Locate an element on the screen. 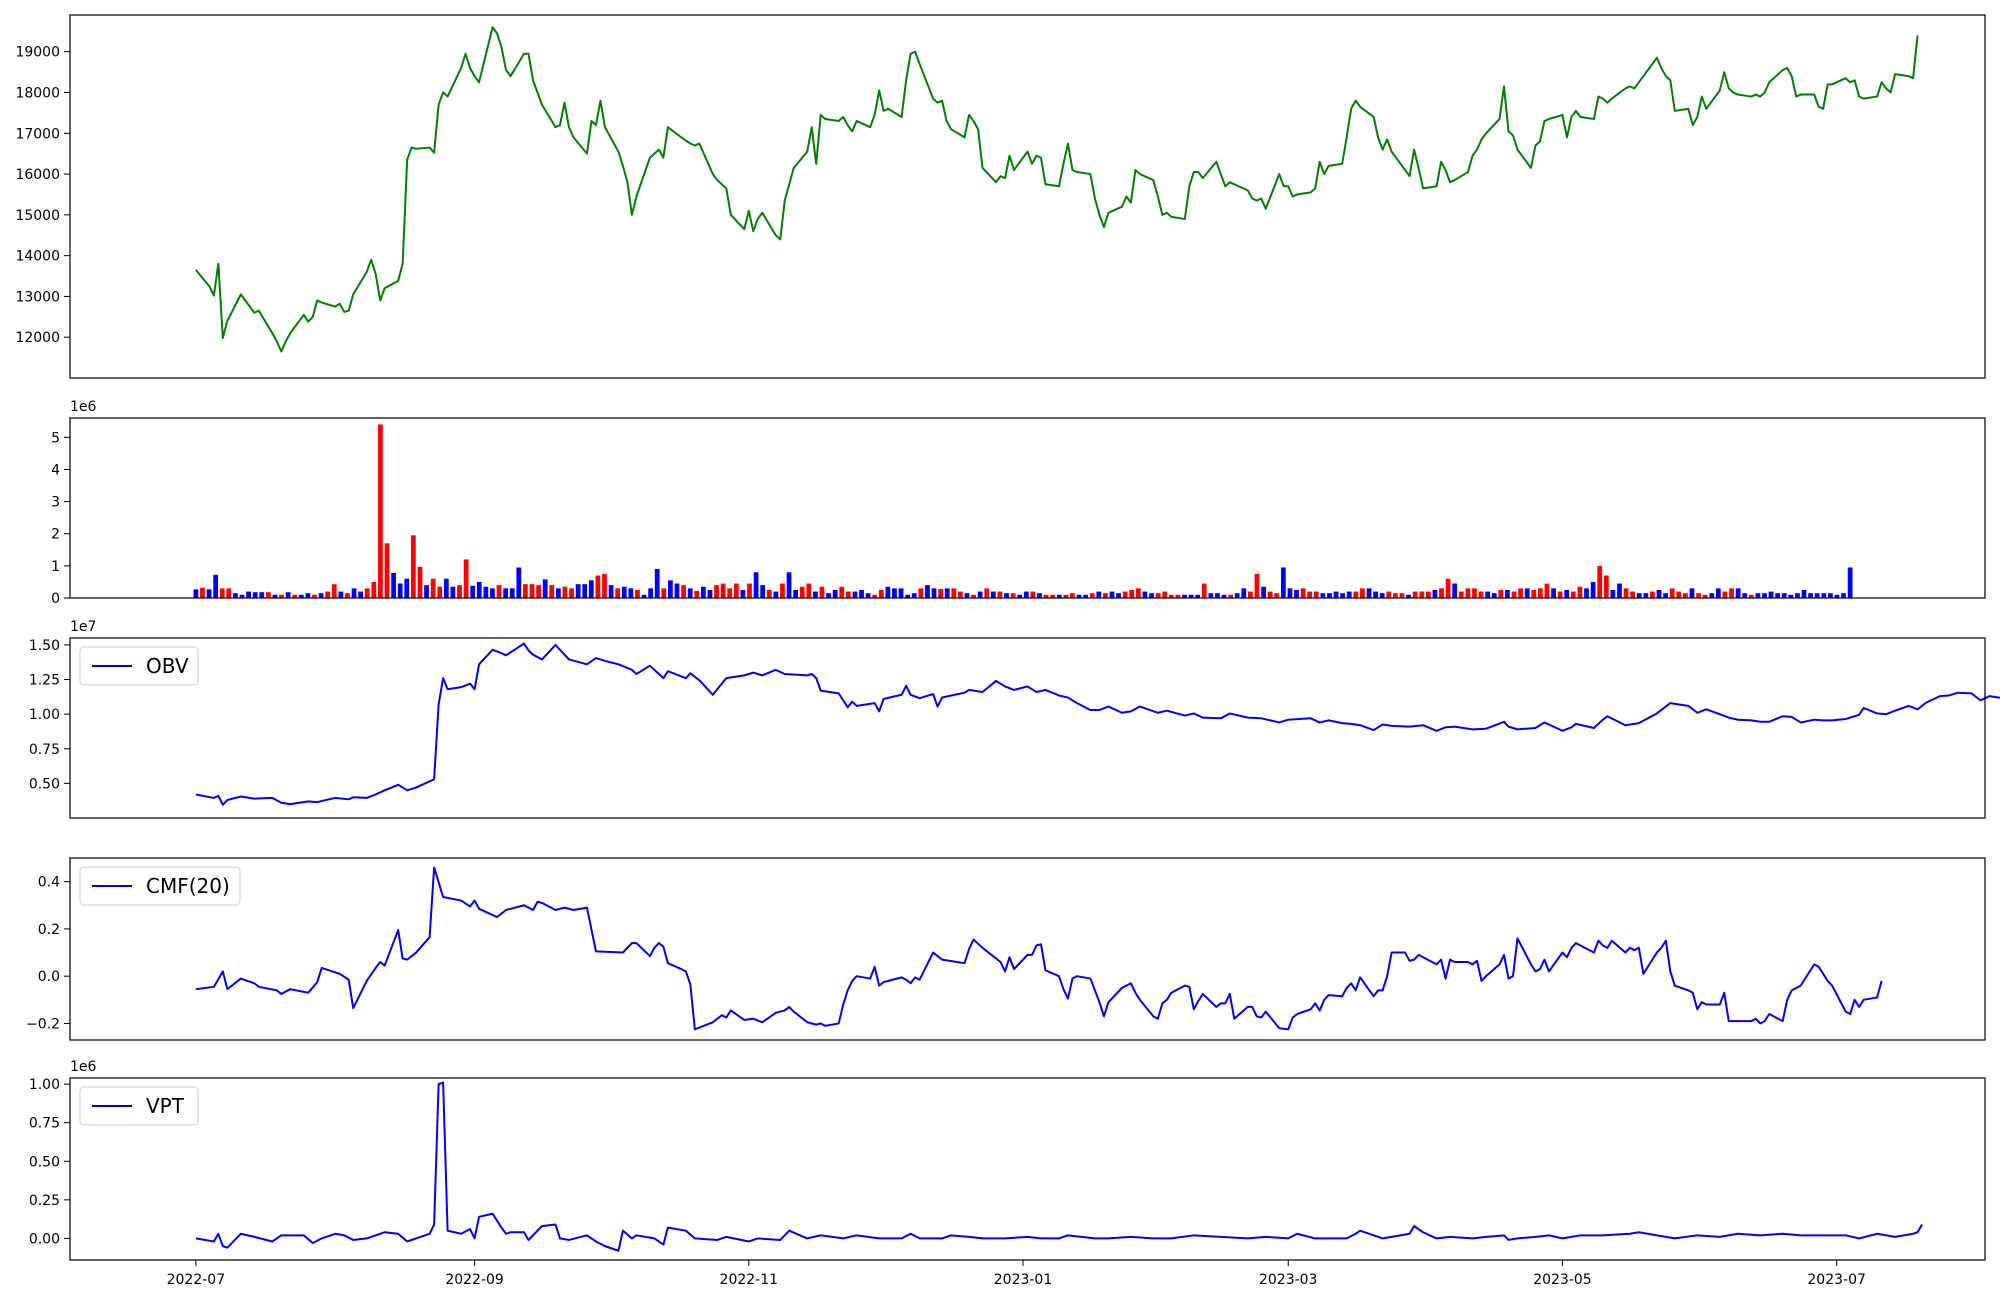 The height and width of the screenshot is (1300, 2000). y-tick-label: 12000 is located at coordinates (37, 338).